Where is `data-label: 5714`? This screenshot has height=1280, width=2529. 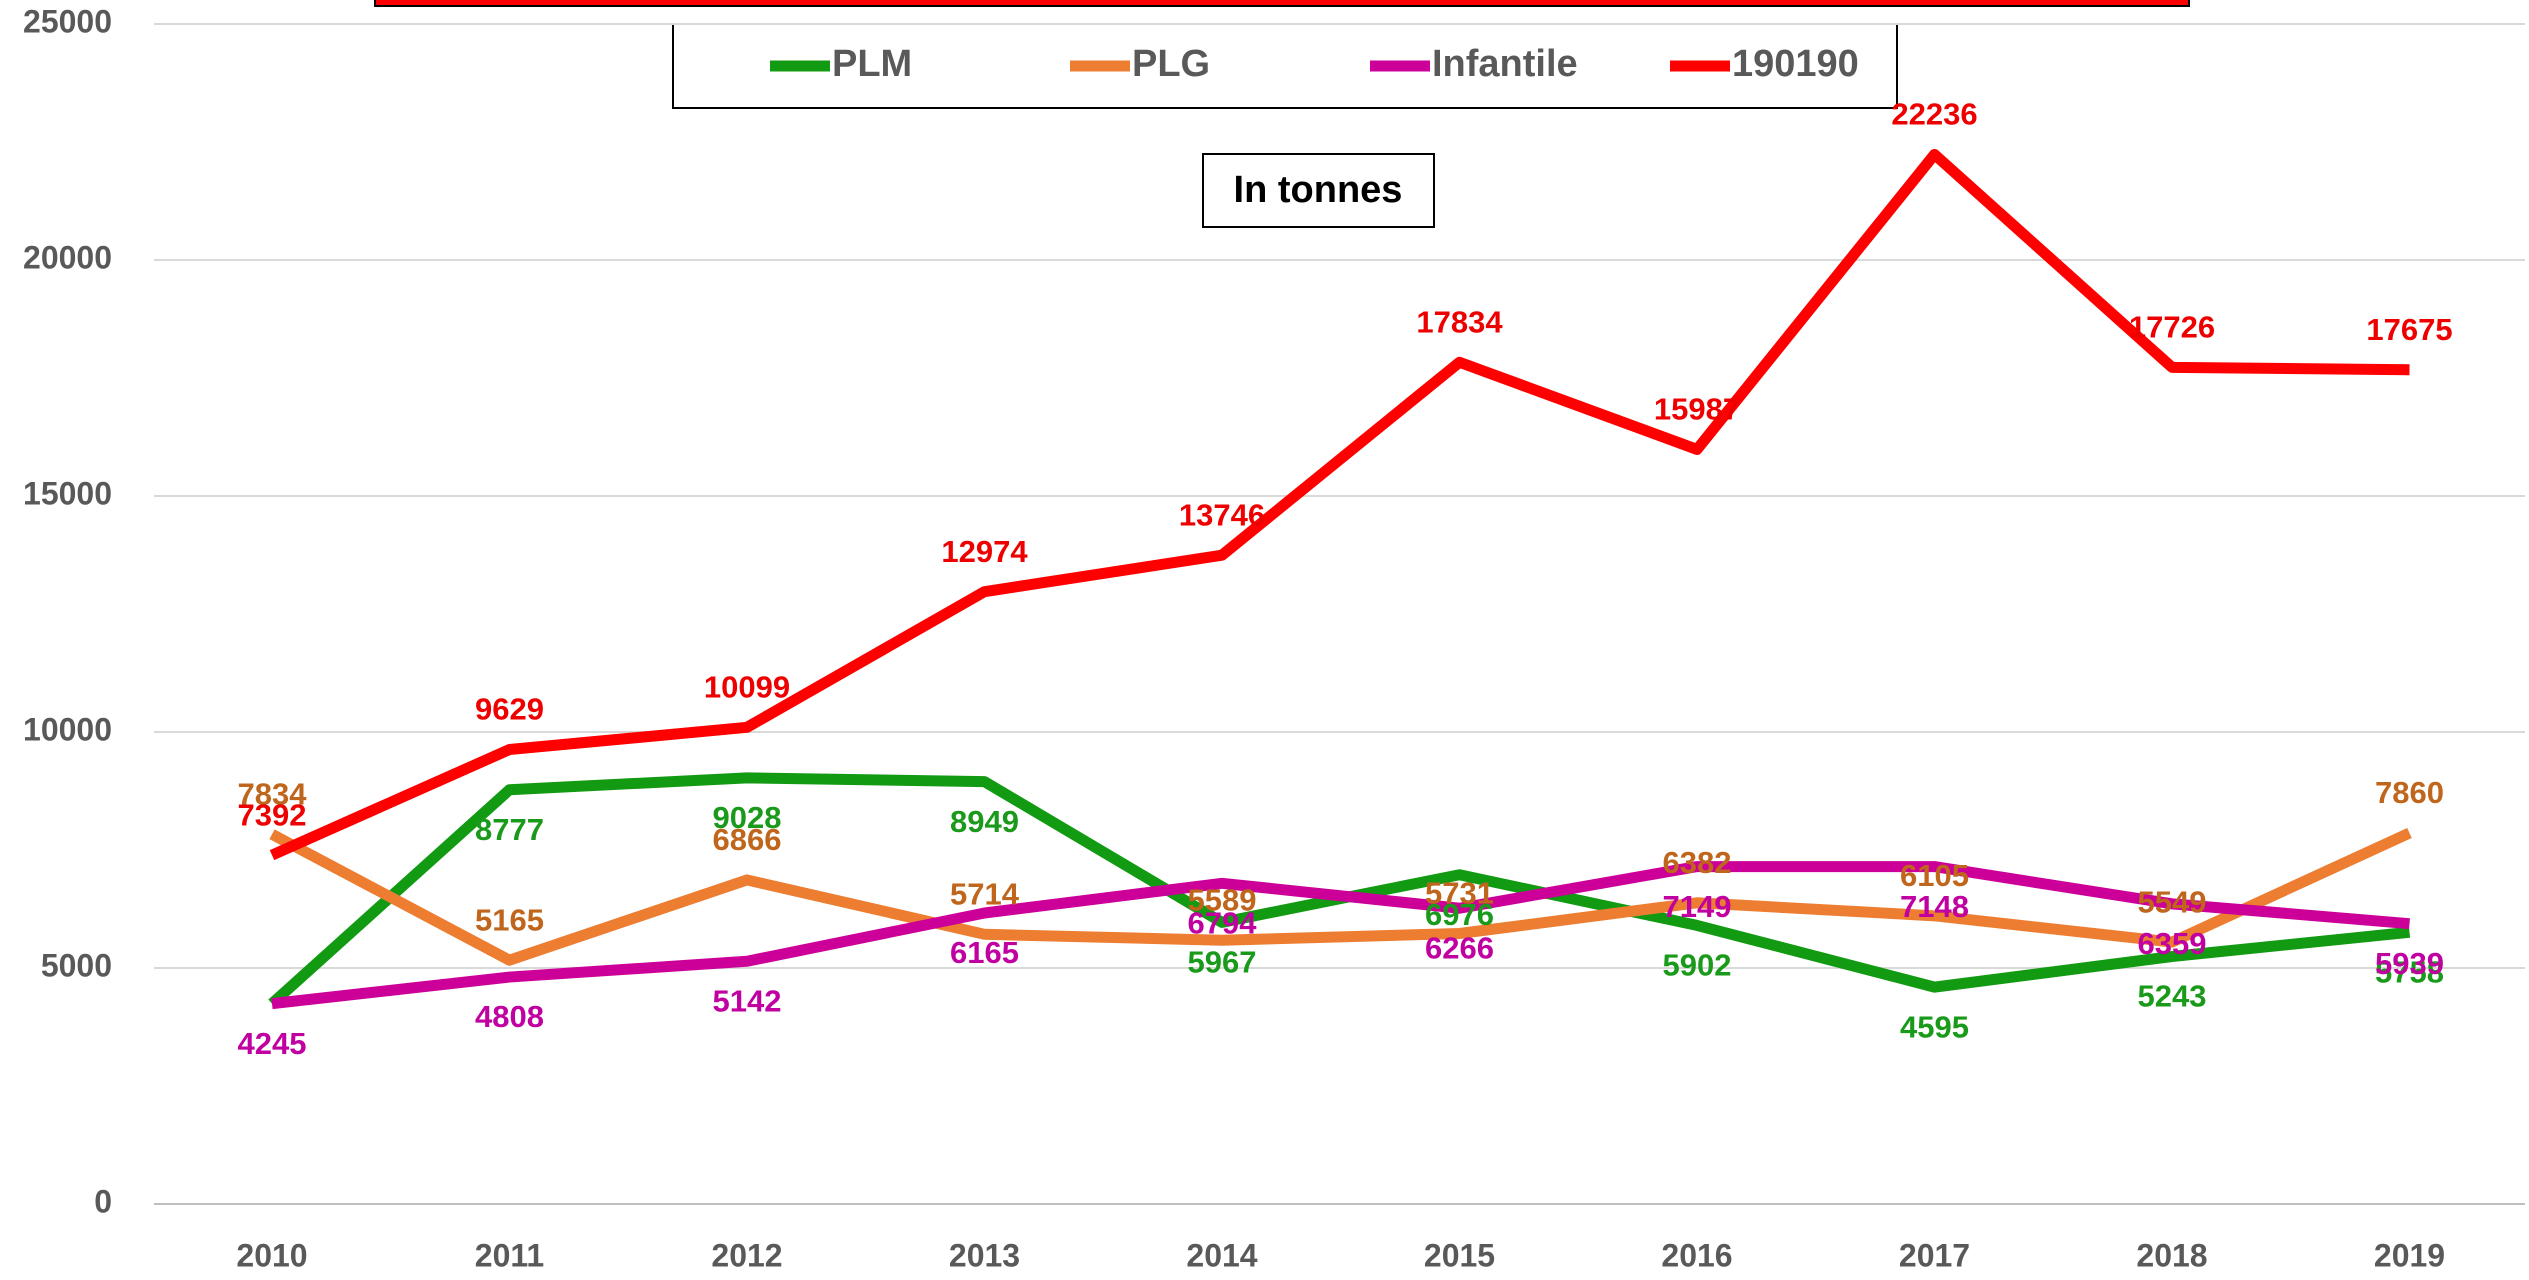 data-label: 5714 is located at coordinates (985, 893).